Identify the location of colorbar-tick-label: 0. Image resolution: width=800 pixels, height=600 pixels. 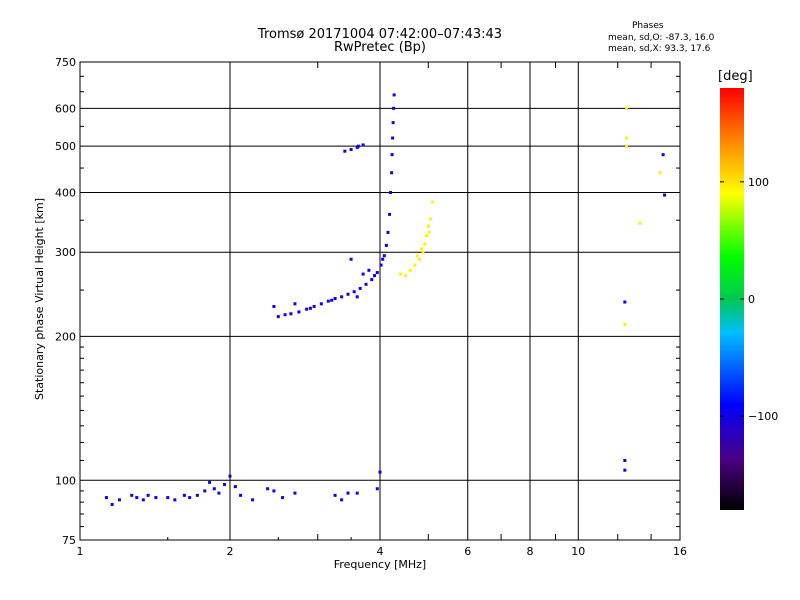
(751, 299).